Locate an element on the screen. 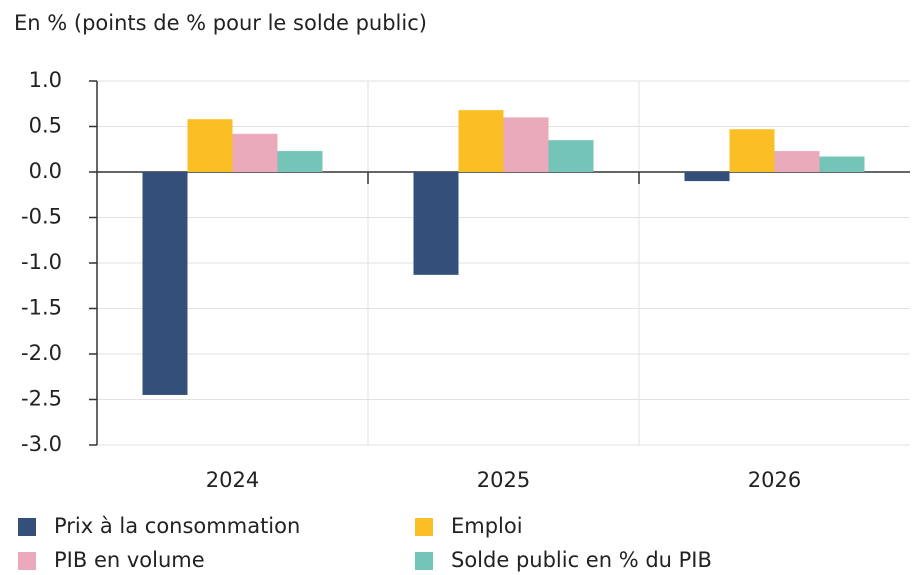 Image resolution: width=913 pixels, height=575 pixels. y-tick-label: -2.5 is located at coordinates (41, 399).